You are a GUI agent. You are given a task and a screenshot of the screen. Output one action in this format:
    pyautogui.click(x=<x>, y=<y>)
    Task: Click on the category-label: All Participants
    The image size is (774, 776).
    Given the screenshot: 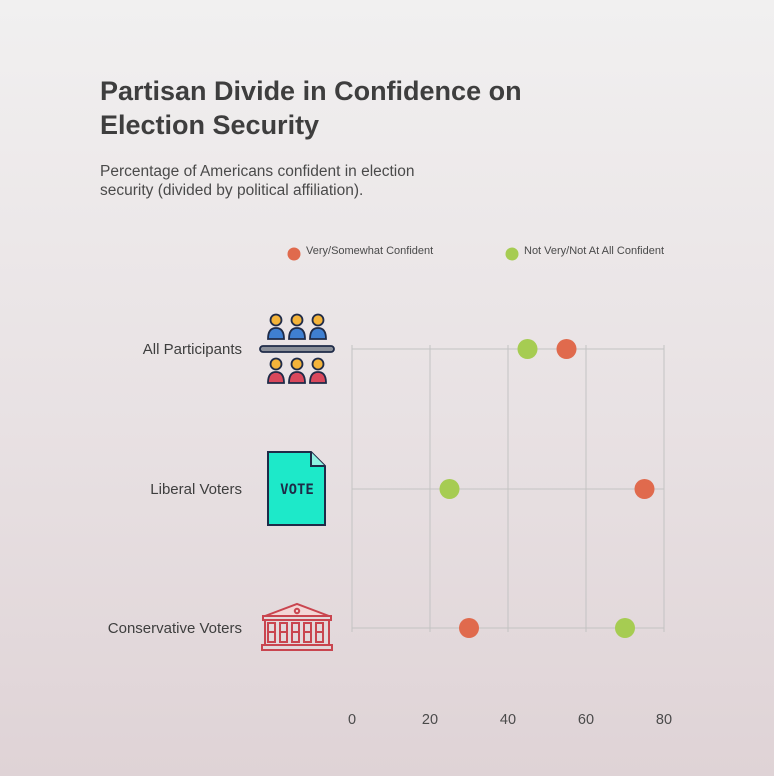 What is the action you would take?
    pyautogui.click(x=192, y=349)
    